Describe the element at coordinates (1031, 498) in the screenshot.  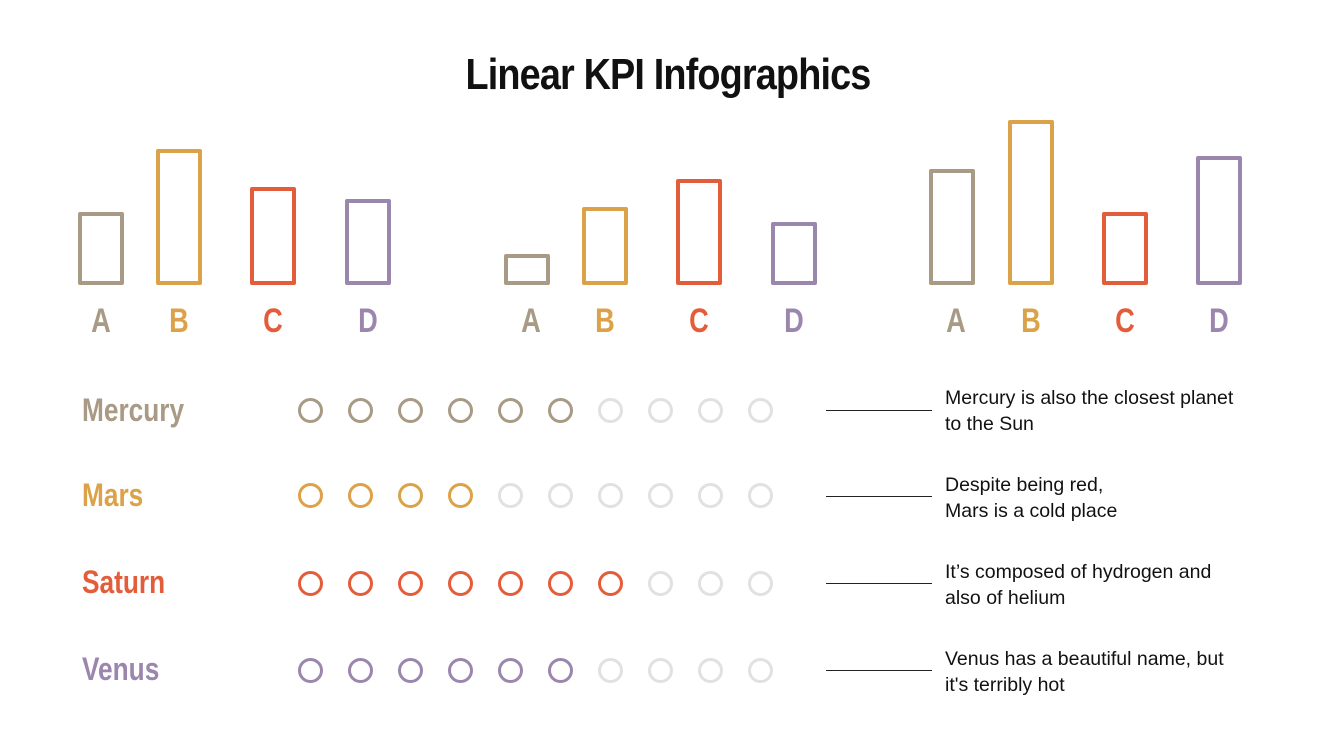
I see `planet-description: Despite being red, Mars is a cold place` at that location.